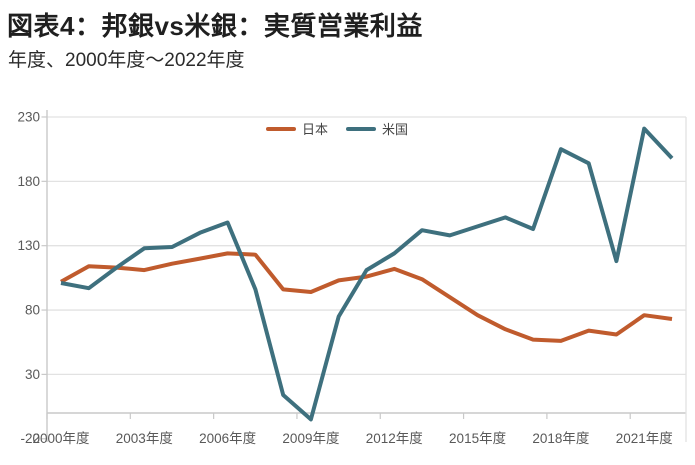 The width and height of the screenshot is (695, 465). I want to click on legend-item-us: 米国, so click(377, 128).